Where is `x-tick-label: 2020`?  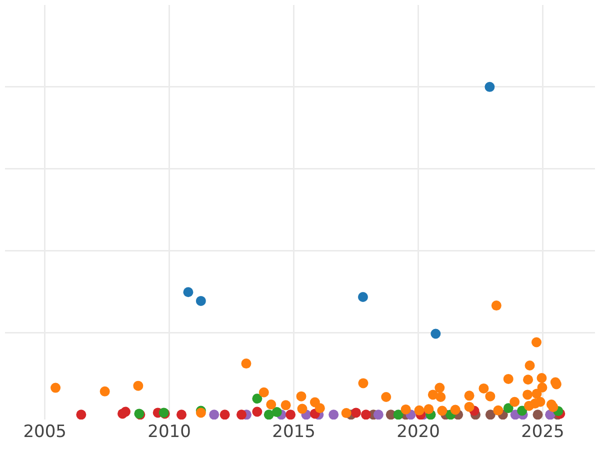 x-tick-label: 2020 is located at coordinates (418, 432).